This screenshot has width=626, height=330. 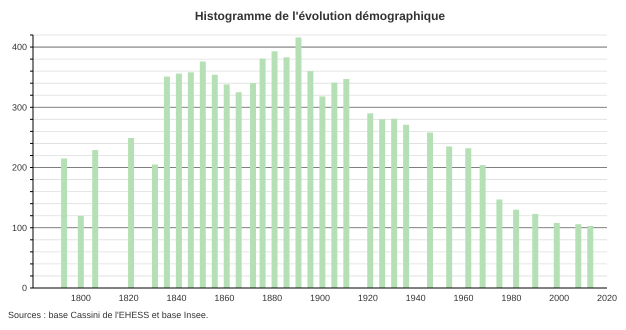 I want to click on y-tick-label: 400, so click(x=19, y=47).